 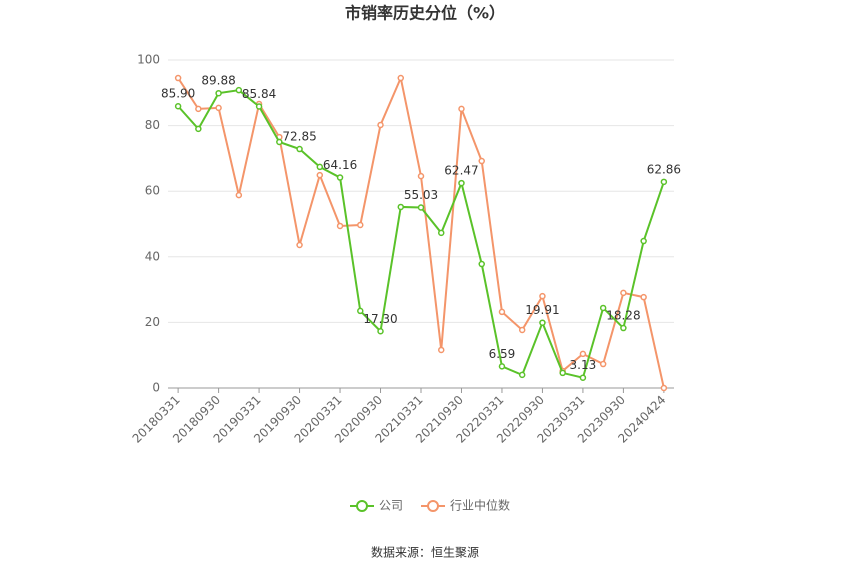 What do you see at coordinates (480, 505) in the screenshot?
I see `legend-label: 行业中位数` at bounding box center [480, 505].